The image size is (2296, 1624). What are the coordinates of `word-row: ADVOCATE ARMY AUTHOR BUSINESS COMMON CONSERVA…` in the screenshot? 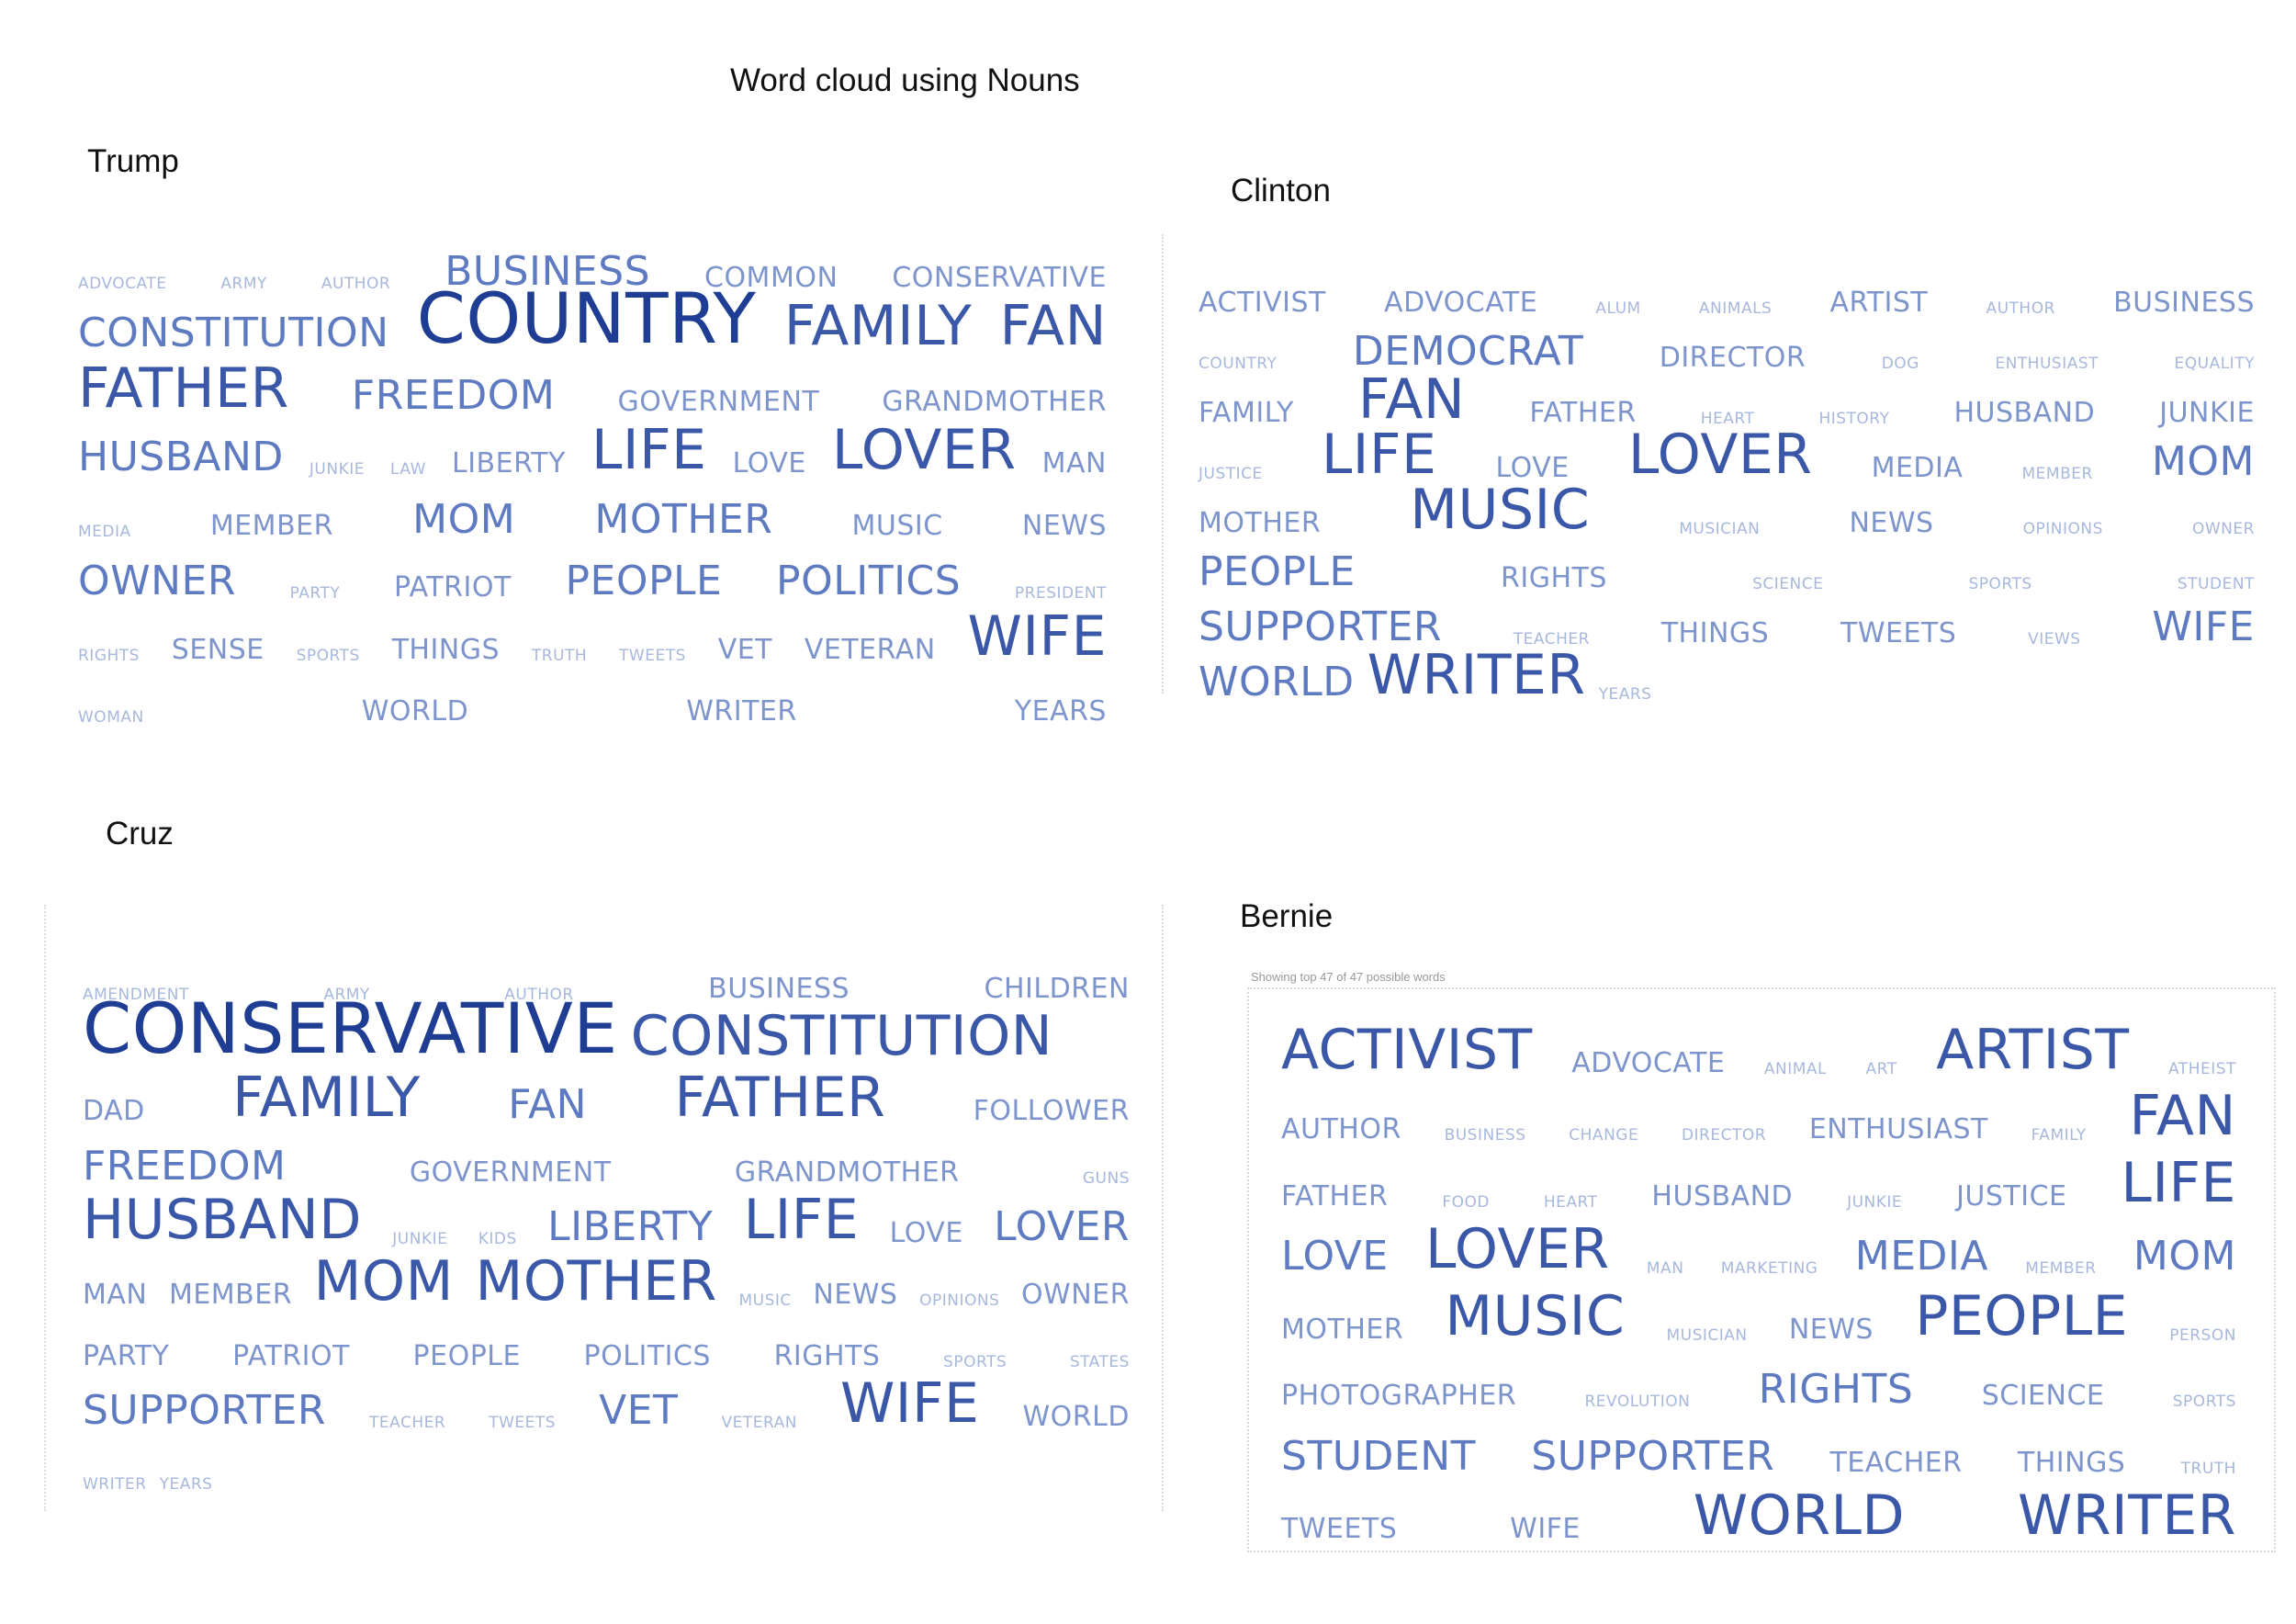 It's located at (592, 261).